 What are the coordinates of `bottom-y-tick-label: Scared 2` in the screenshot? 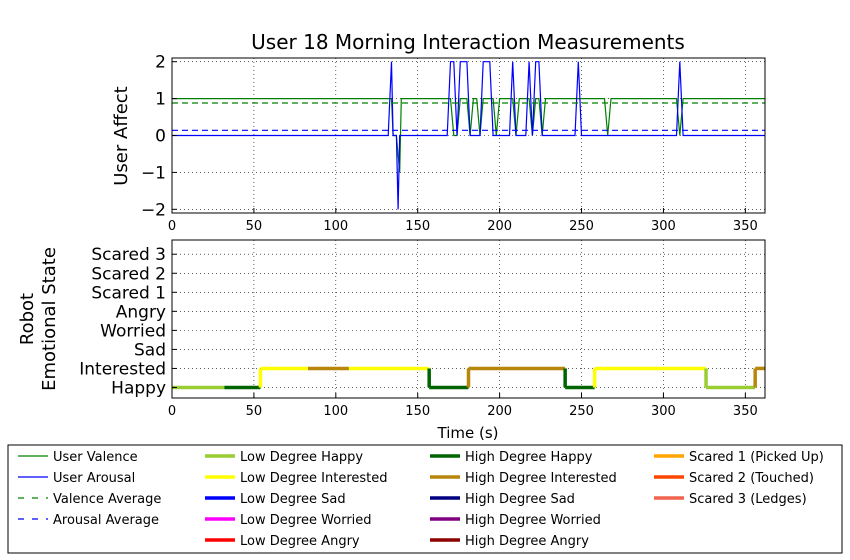 It's located at (128, 274).